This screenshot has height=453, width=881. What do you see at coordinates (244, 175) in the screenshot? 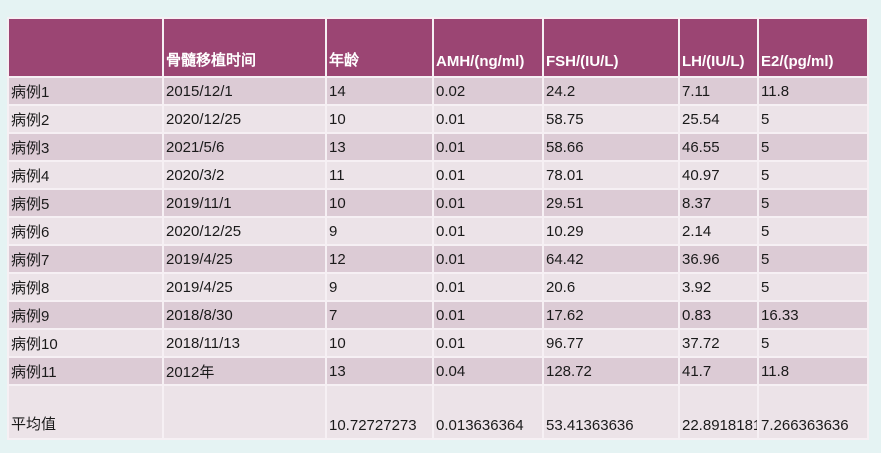
I see `table-cell: 2020/3/2` at bounding box center [244, 175].